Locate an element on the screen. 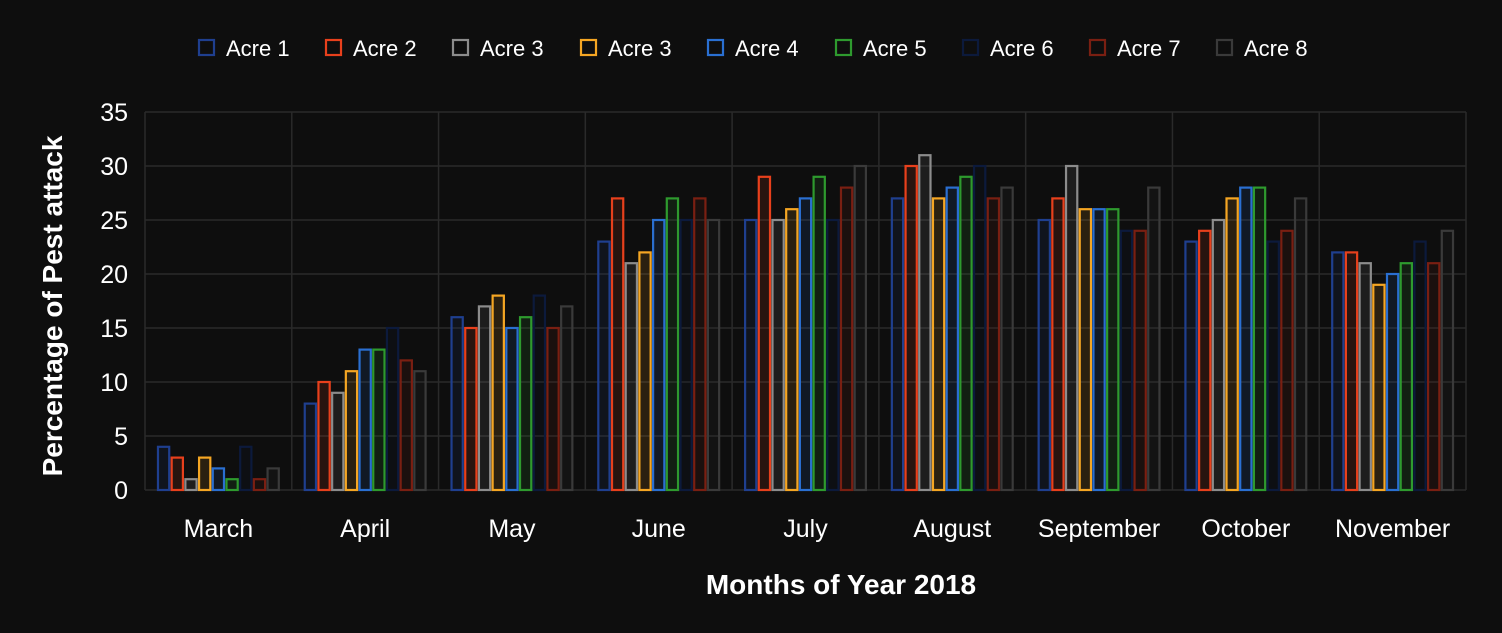  legend-item: Acre 7 is located at coordinates (1134, 48).